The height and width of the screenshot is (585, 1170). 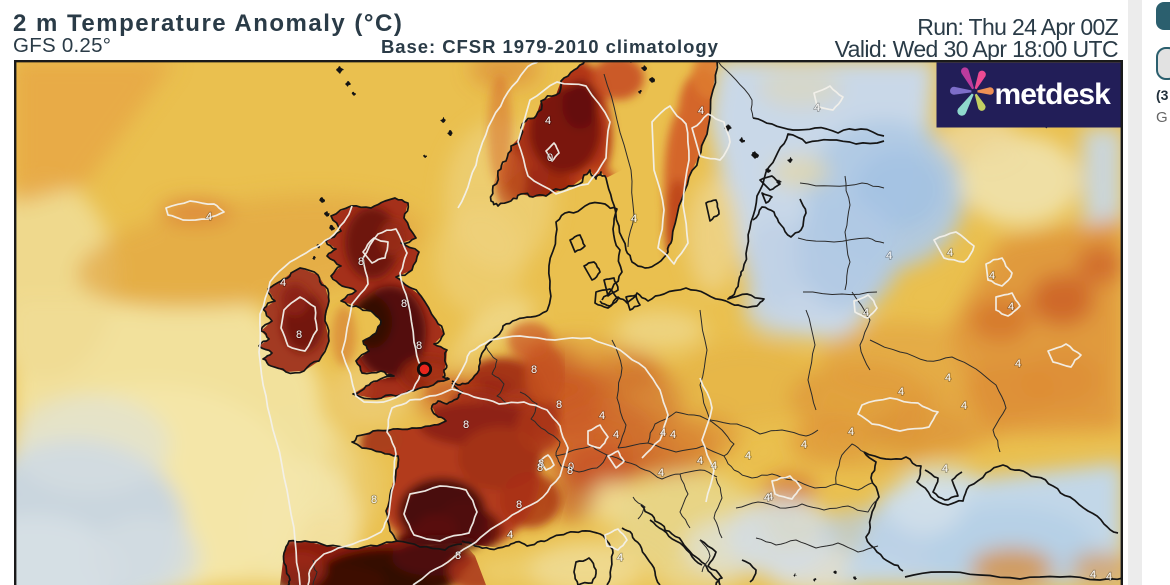 I want to click on svg-text: metdesk, so click(x=1053, y=94).